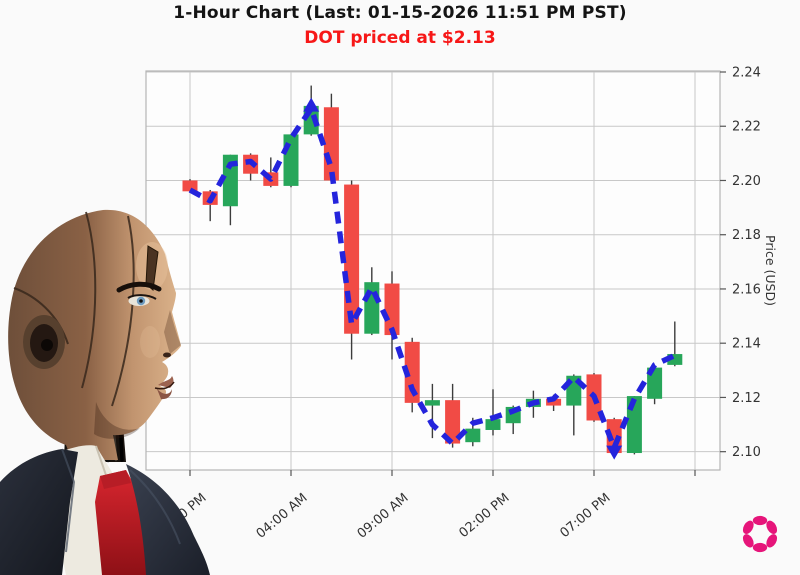 This screenshot has width=800, height=575. Describe the element at coordinates (746, 344) in the screenshot. I see `y-tick-label: 2.14` at that location.